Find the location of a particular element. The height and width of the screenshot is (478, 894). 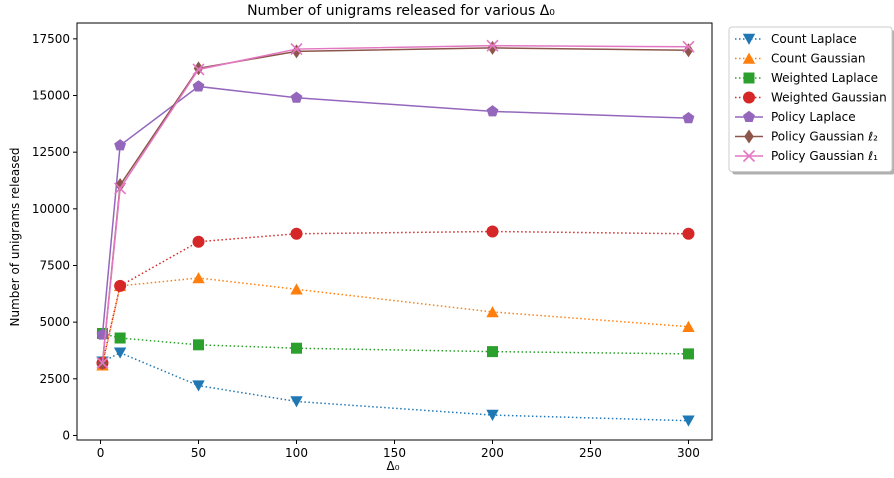

legend-label-weighted-laplace: Weighted Laplace is located at coordinates (824, 78).